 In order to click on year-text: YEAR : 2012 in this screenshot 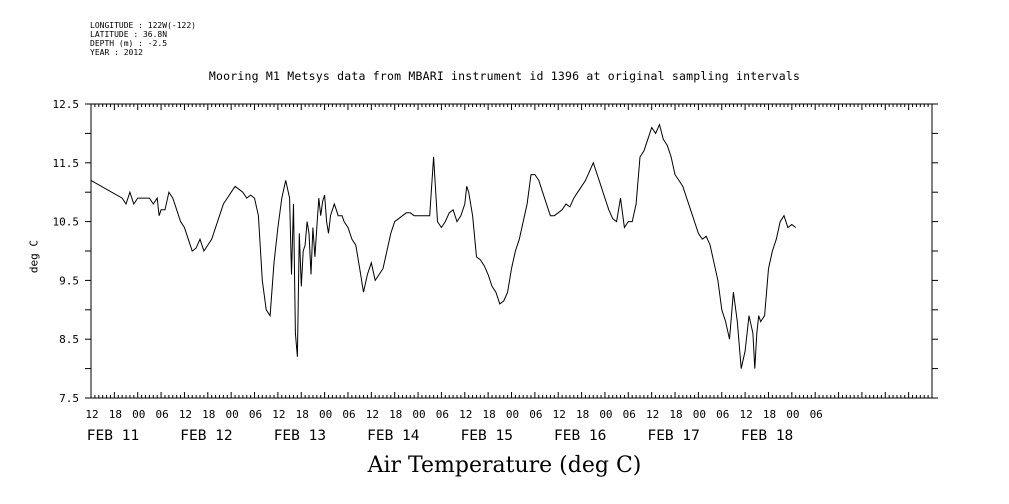, I will do `click(116, 52)`.